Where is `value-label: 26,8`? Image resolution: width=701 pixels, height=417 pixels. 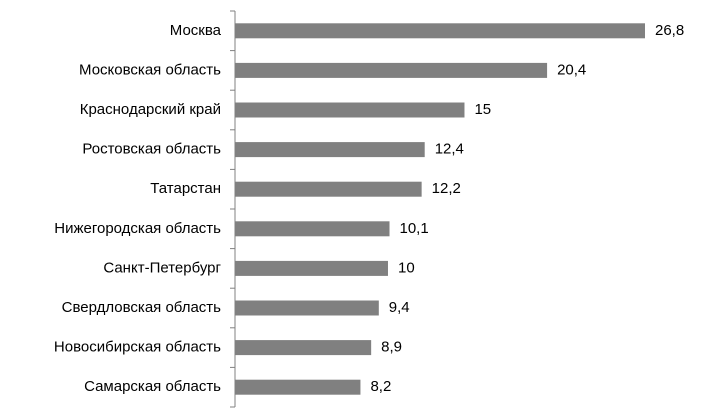
value-label: 26,8 is located at coordinates (669, 30).